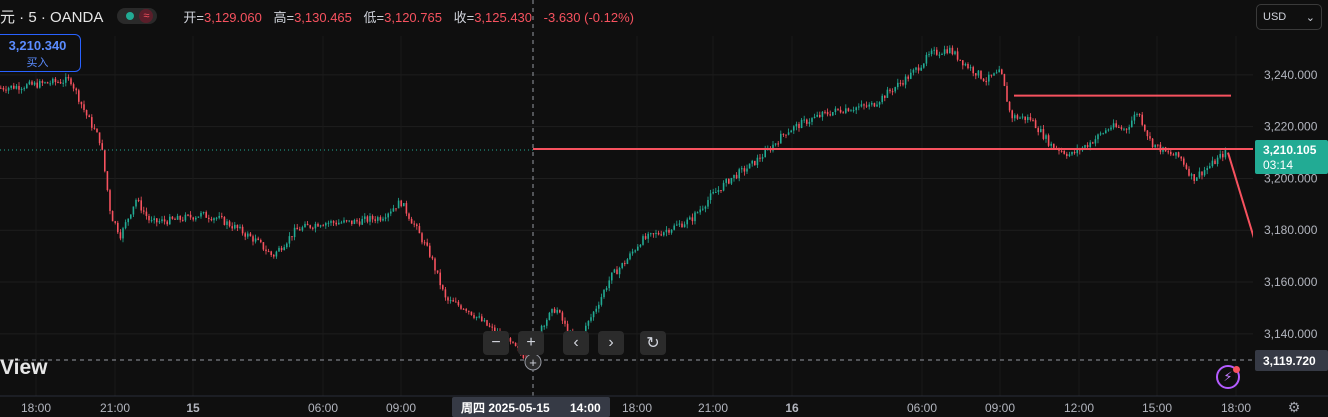 This screenshot has height=417, width=1328. Describe the element at coordinates (531, 343) in the screenshot. I see `zoom-in-button: +` at that location.